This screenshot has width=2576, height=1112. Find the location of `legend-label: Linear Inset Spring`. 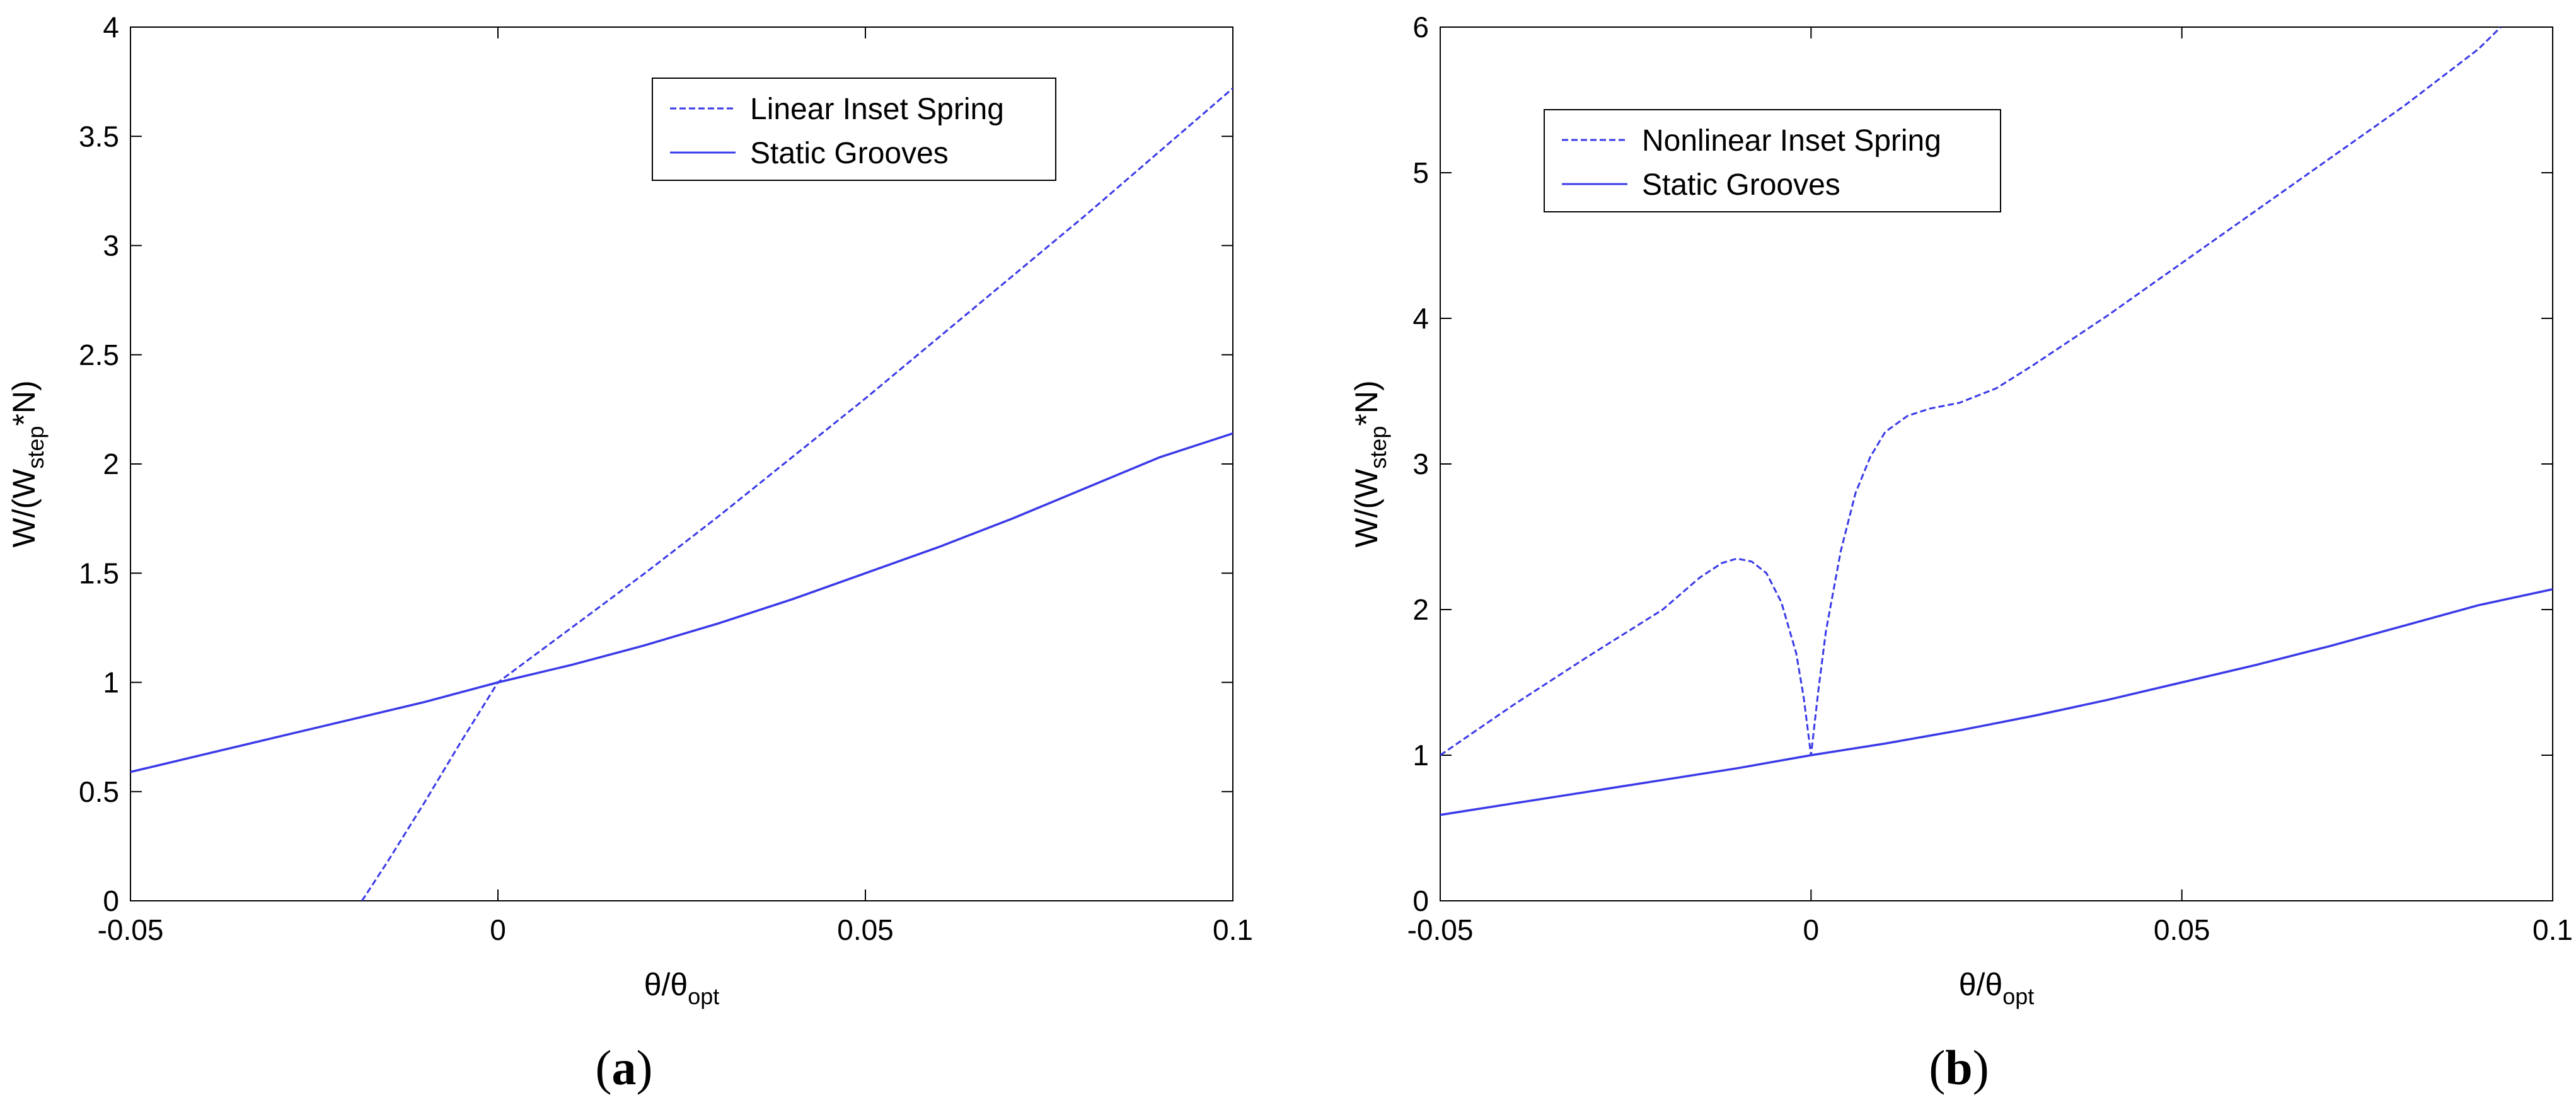

legend-label: Linear Inset Spring is located at coordinates (877, 109).